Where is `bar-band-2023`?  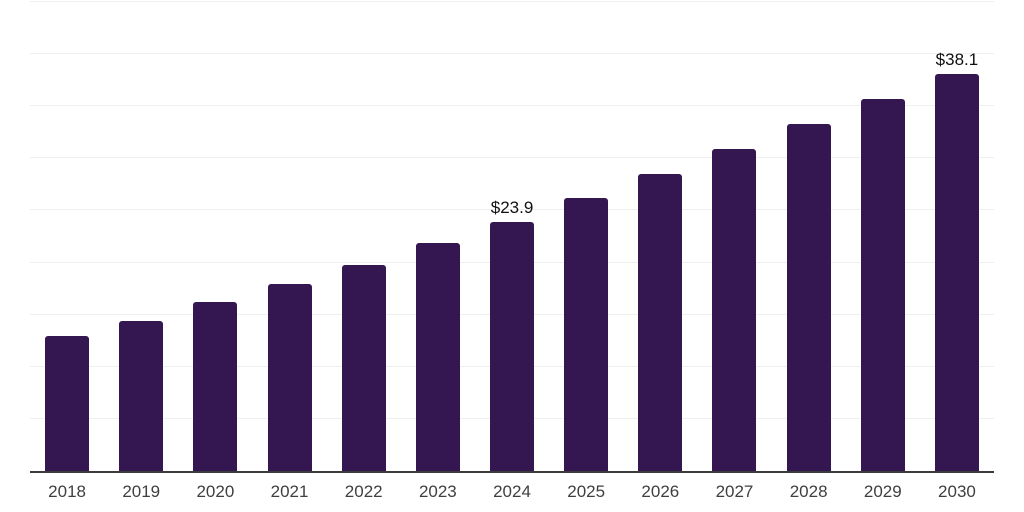
bar-band-2023 is located at coordinates (438, 236).